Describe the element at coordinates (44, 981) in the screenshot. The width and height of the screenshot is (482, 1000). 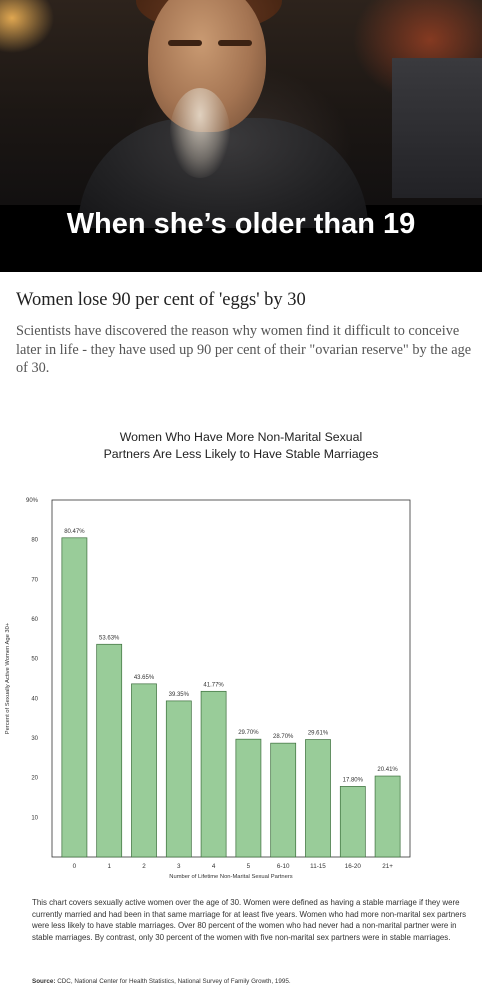
I see `source-label: Source:` at that location.